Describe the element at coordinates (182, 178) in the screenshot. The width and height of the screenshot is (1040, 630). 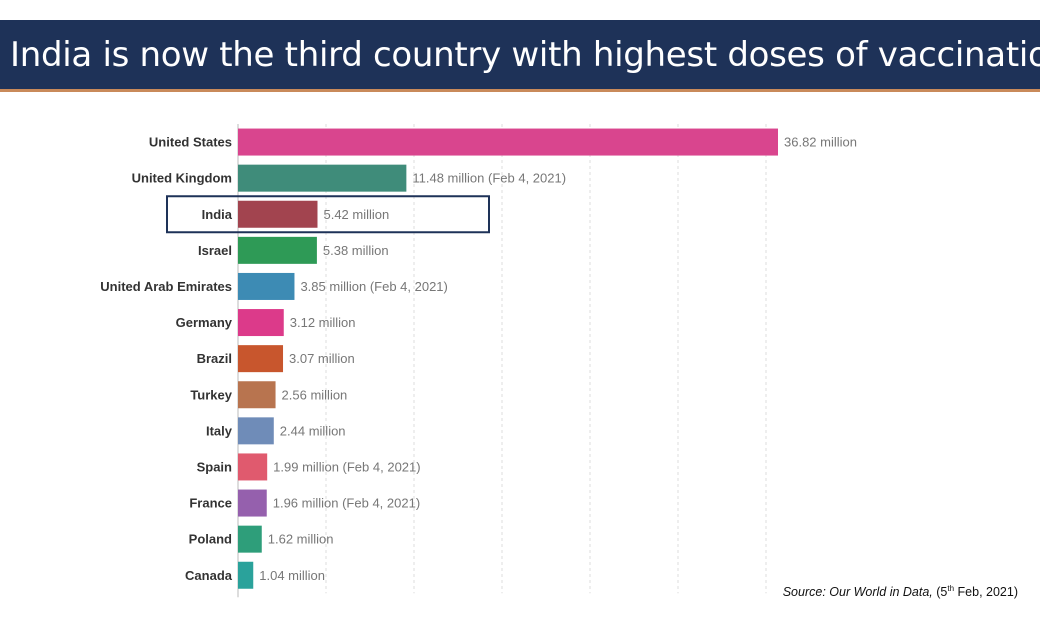
I see `category-label: United Kingdom` at that location.